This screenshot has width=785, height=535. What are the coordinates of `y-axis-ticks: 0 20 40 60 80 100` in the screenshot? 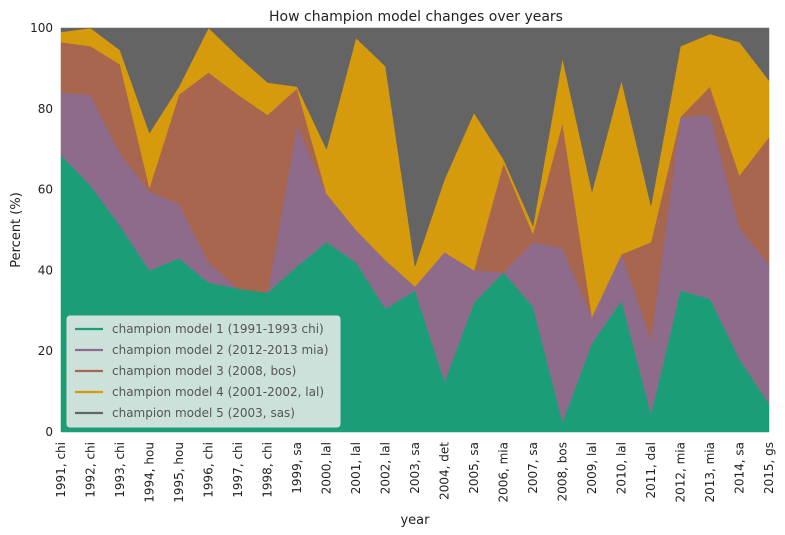 It's located at (41, 230).